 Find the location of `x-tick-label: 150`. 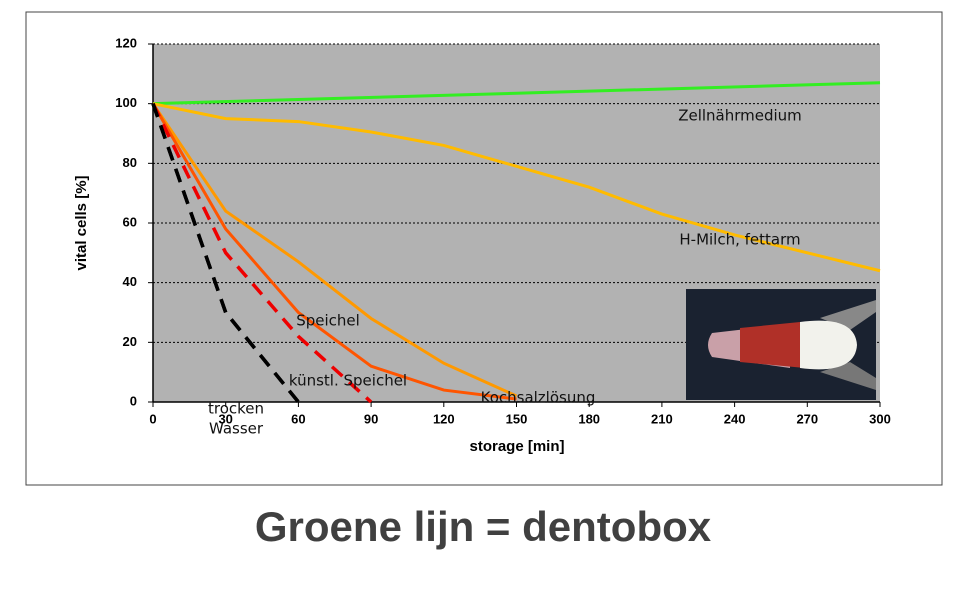

x-tick-label: 150 is located at coordinates (517, 418).